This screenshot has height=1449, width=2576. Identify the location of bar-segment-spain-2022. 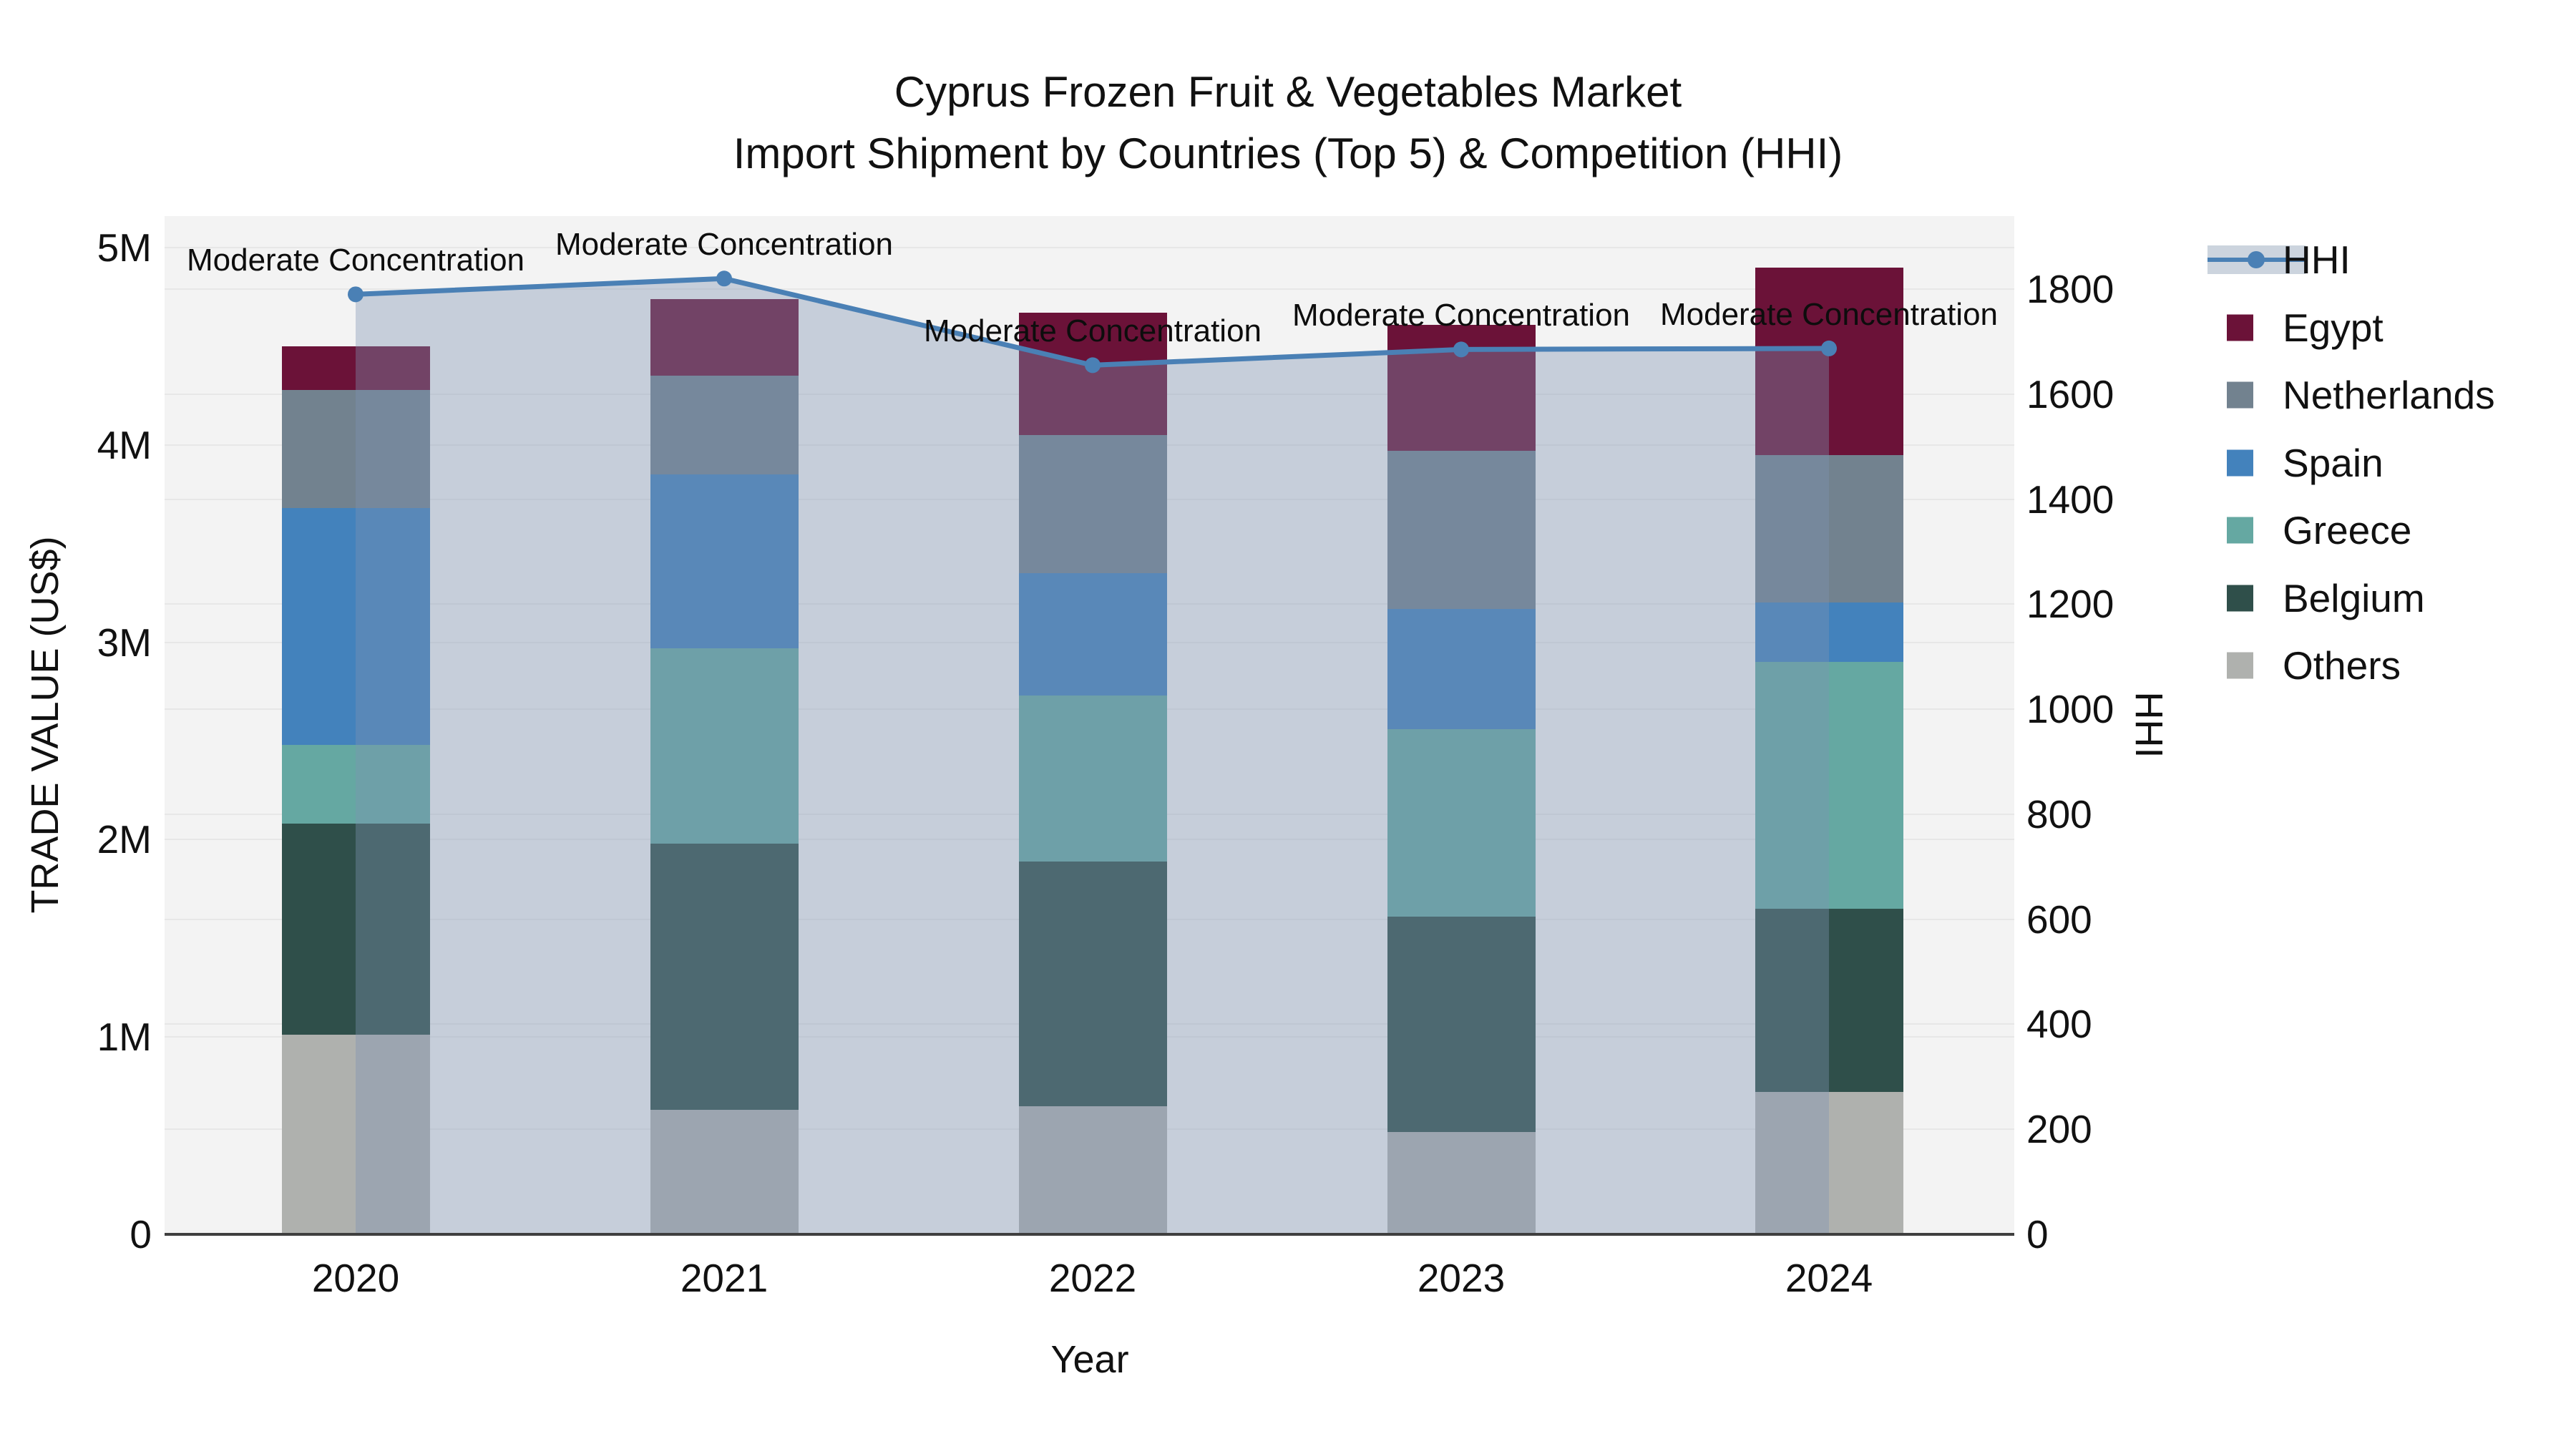
(1092, 634).